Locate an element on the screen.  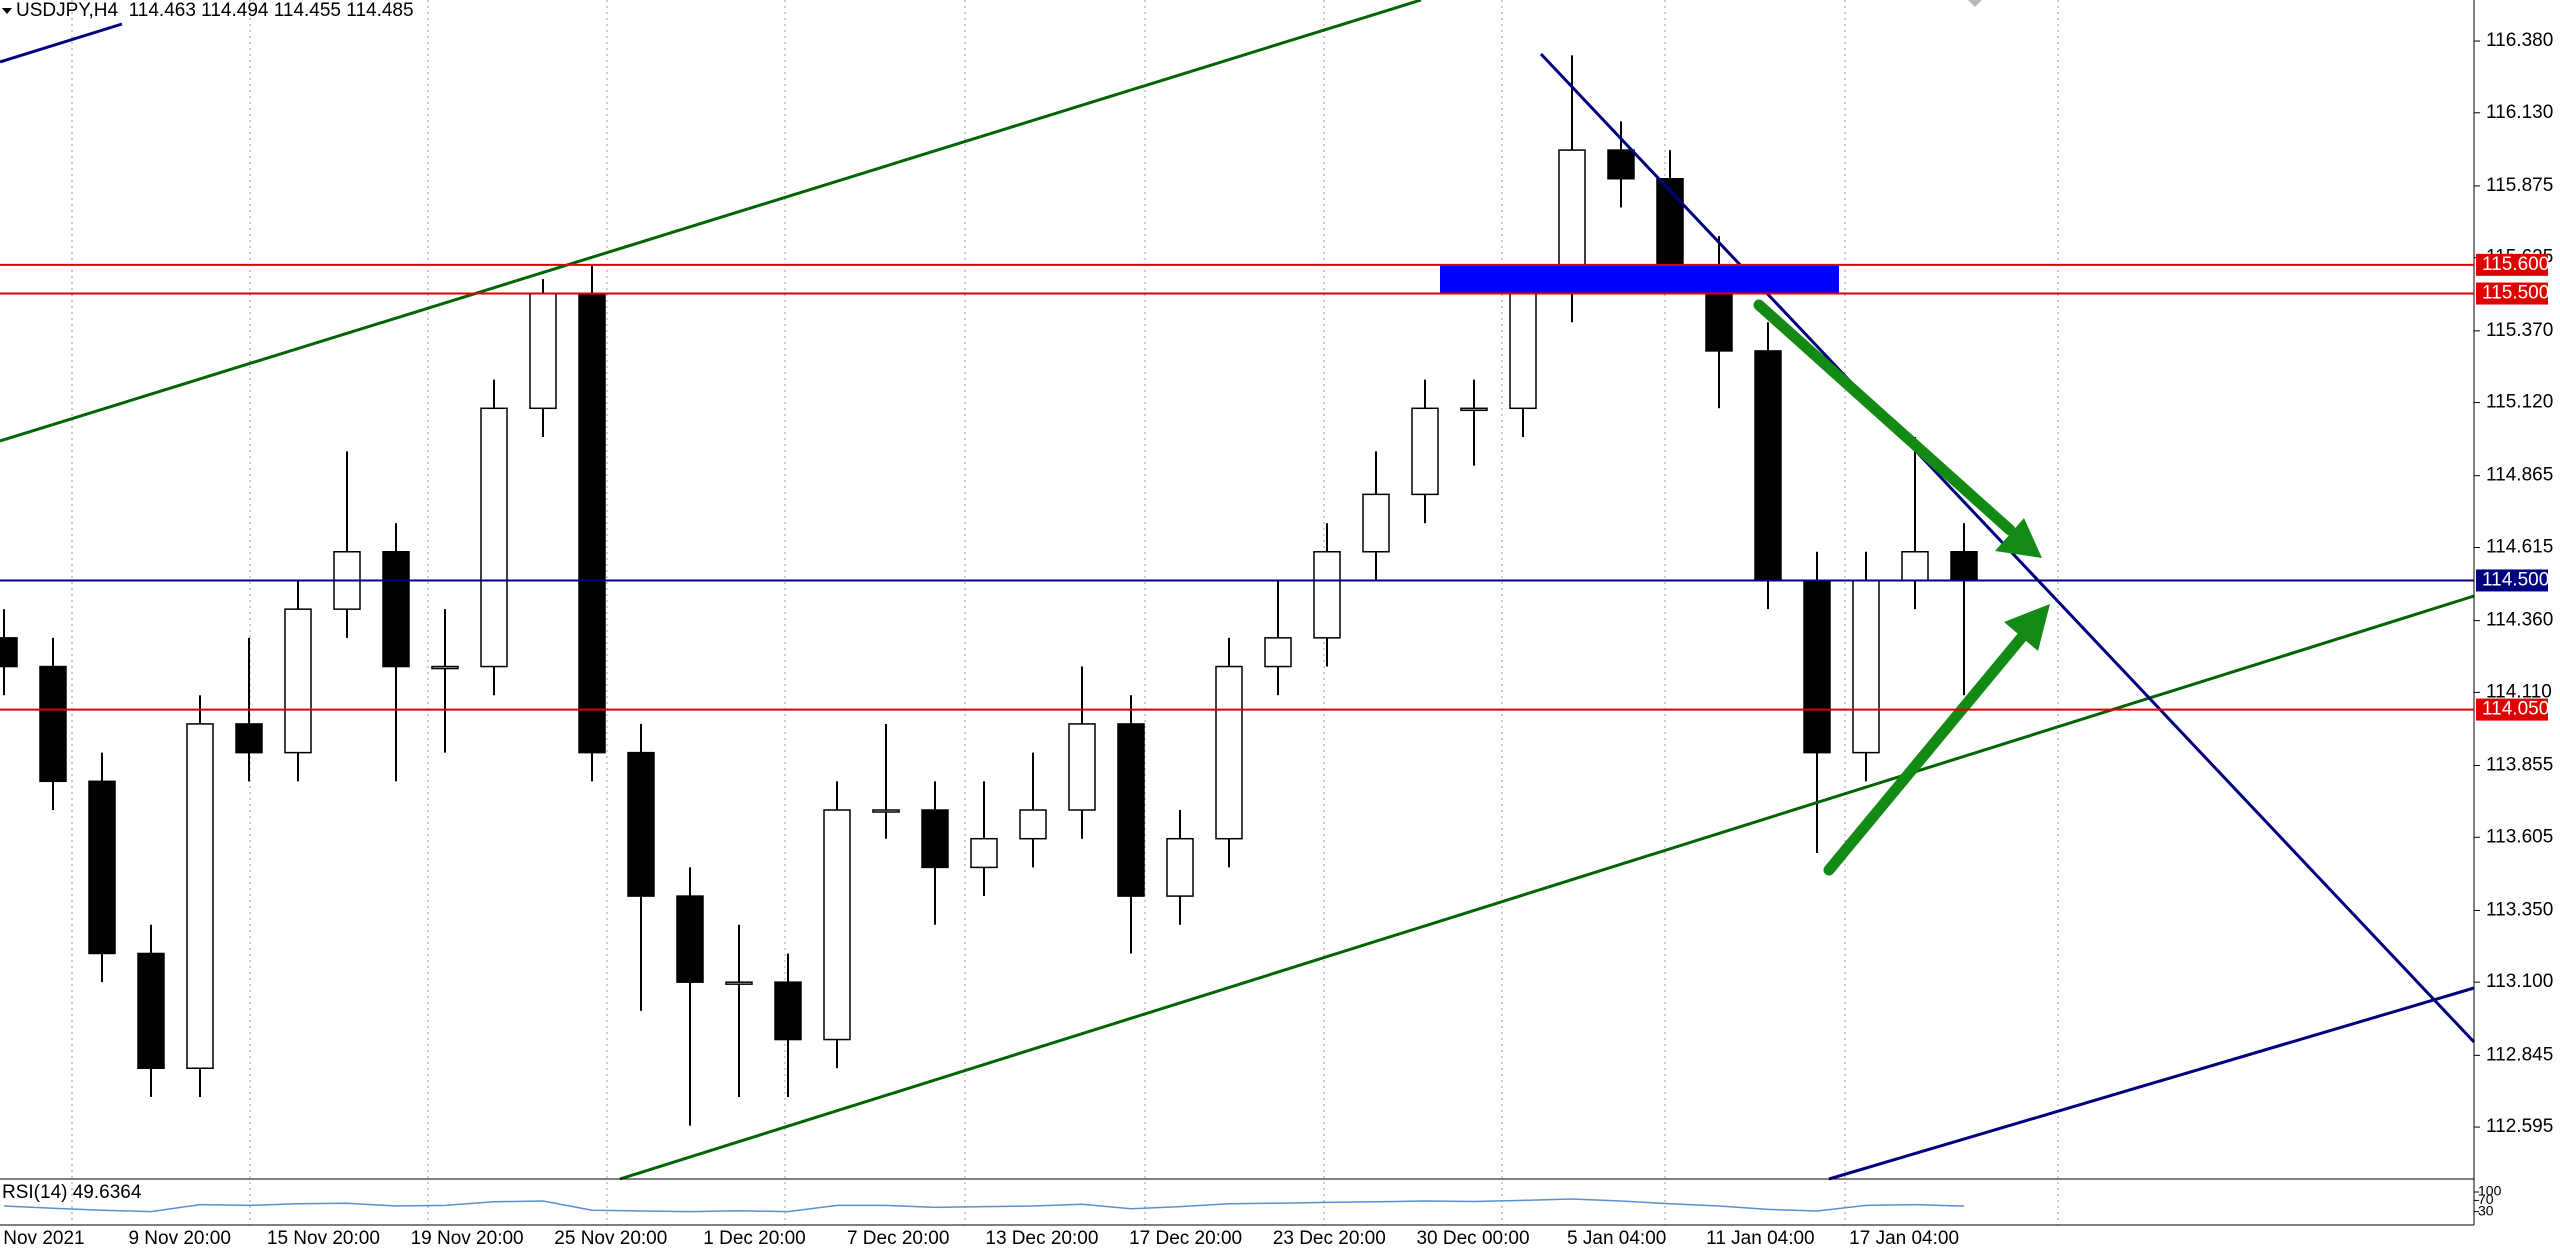
rsi-line is located at coordinates (984, 1205).